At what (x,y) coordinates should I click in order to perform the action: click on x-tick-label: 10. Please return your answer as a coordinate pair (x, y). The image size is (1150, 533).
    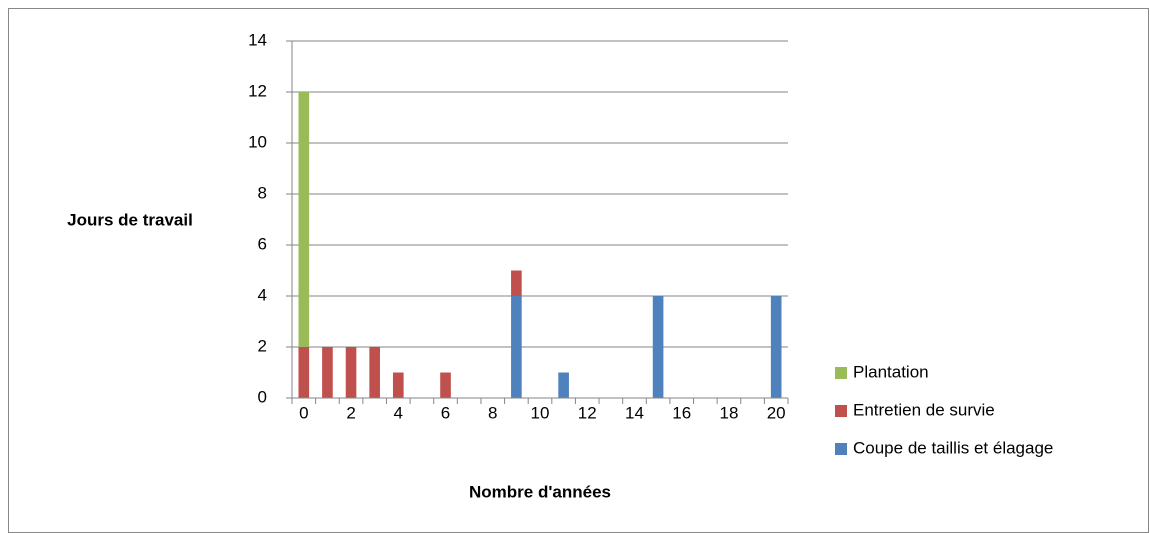
    Looking at the image, I should click on (540, 412).